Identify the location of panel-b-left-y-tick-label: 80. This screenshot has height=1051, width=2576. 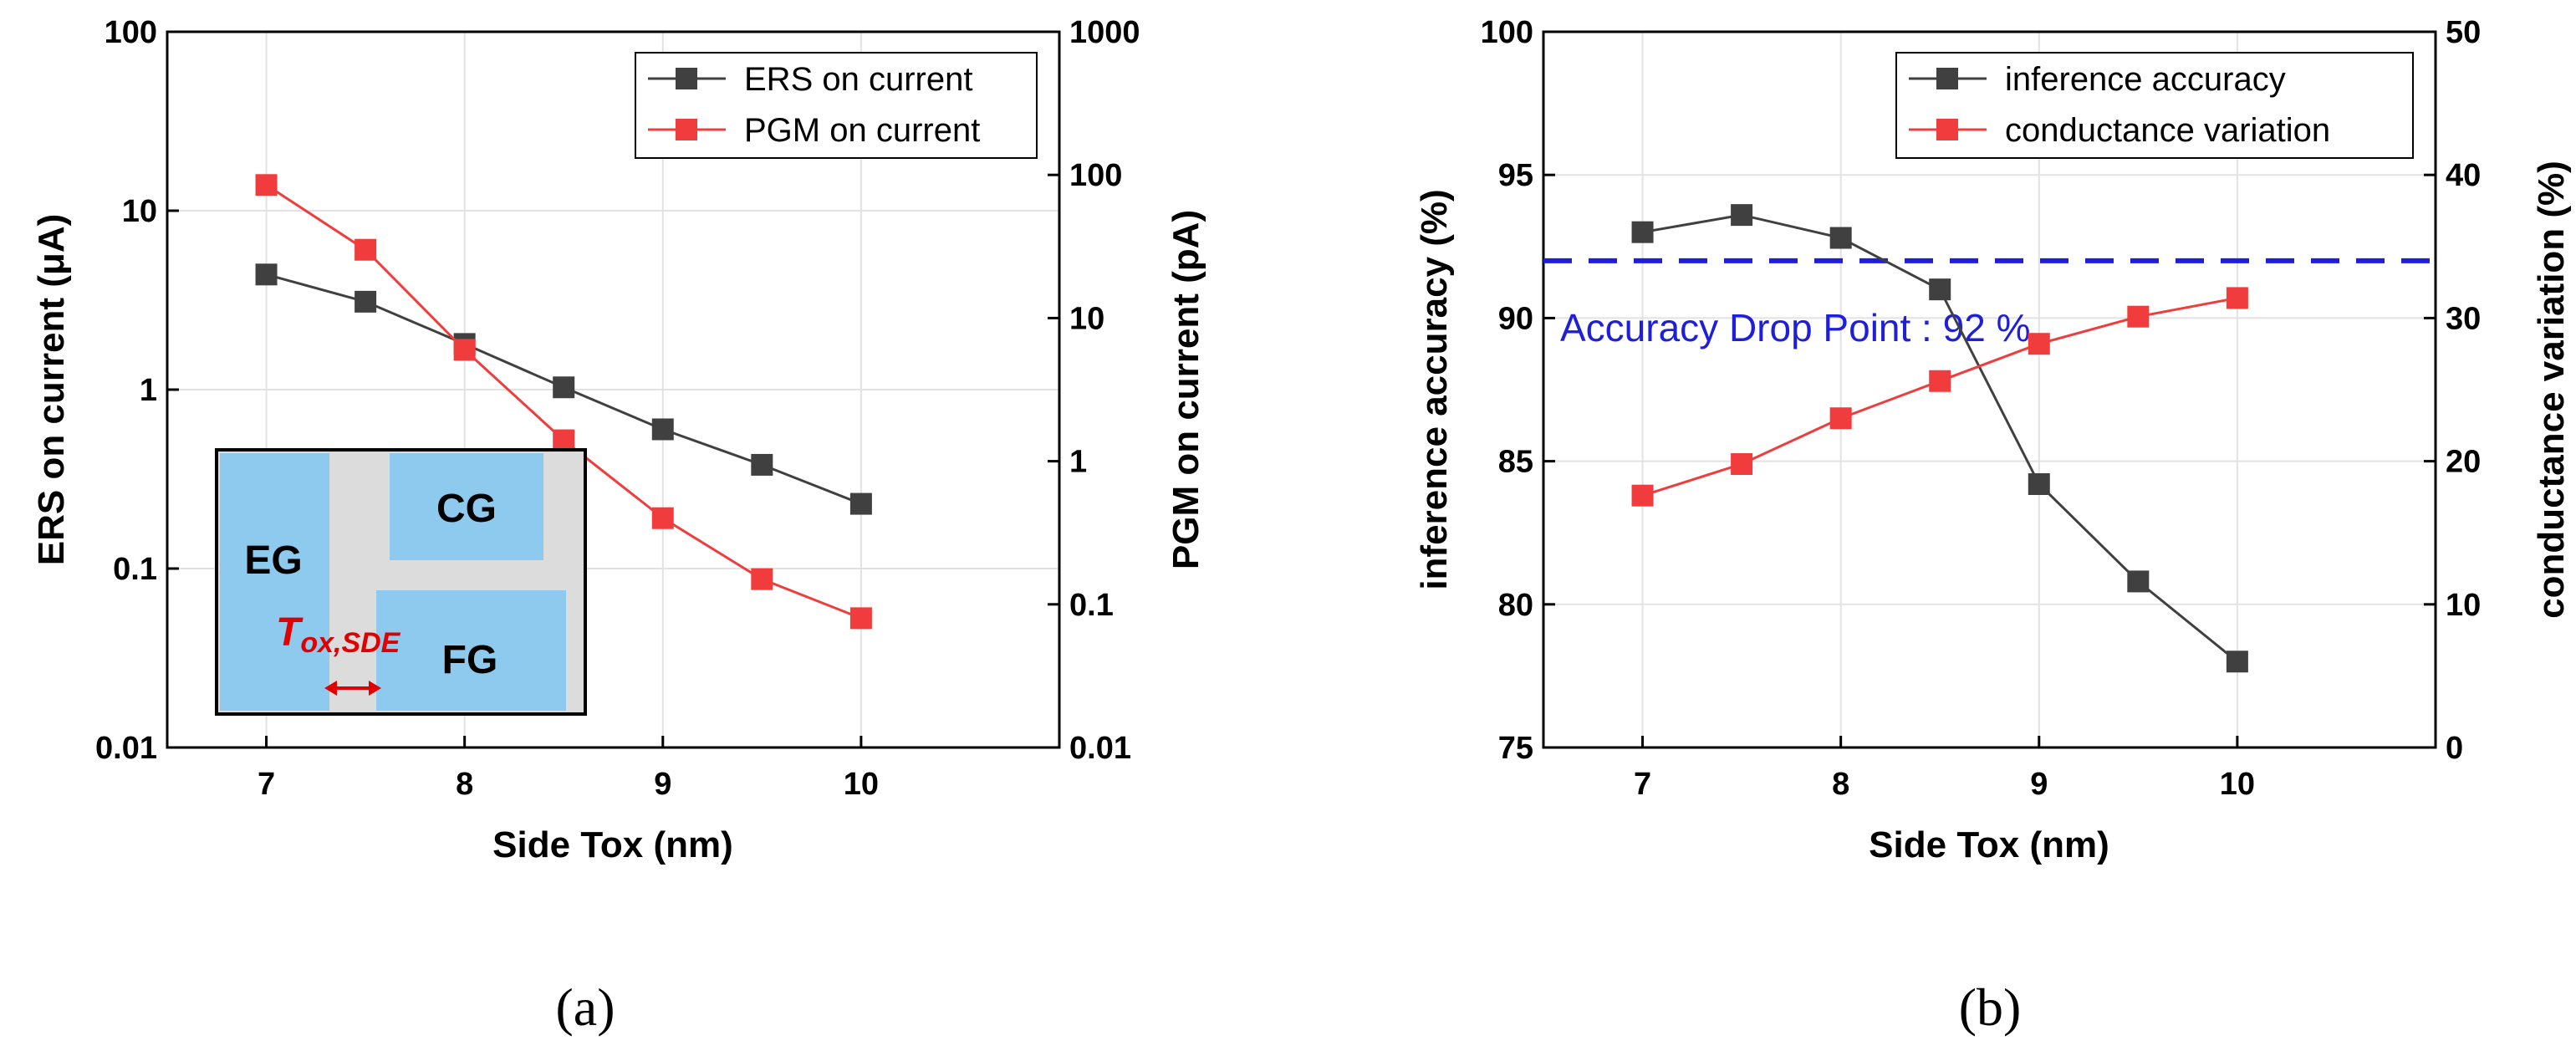
(1515, 605).